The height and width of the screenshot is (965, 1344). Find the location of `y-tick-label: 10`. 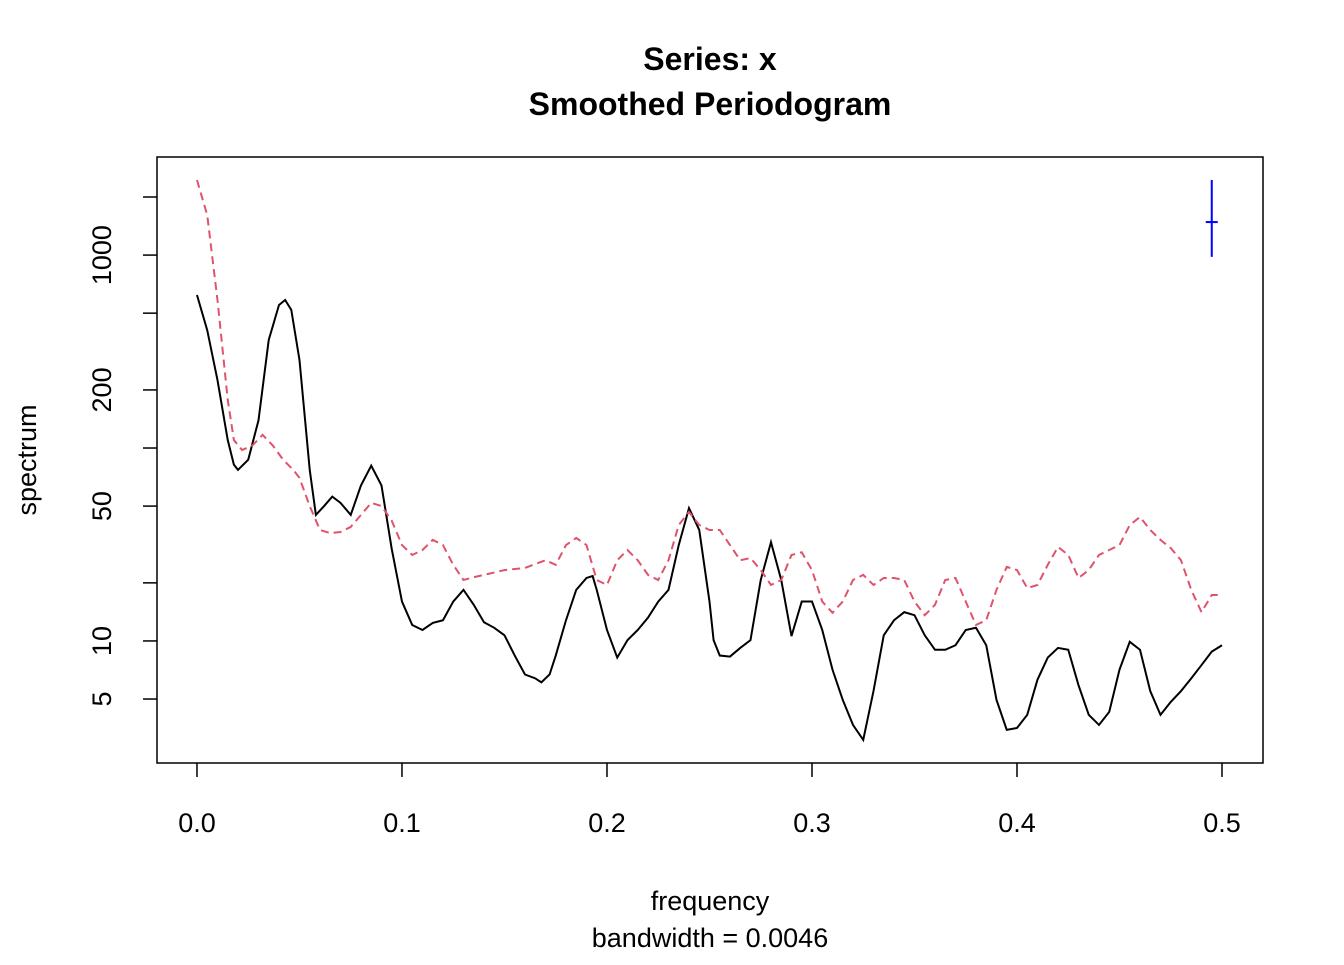

y-tick-label: 10 is located at coordinates (102, 641).